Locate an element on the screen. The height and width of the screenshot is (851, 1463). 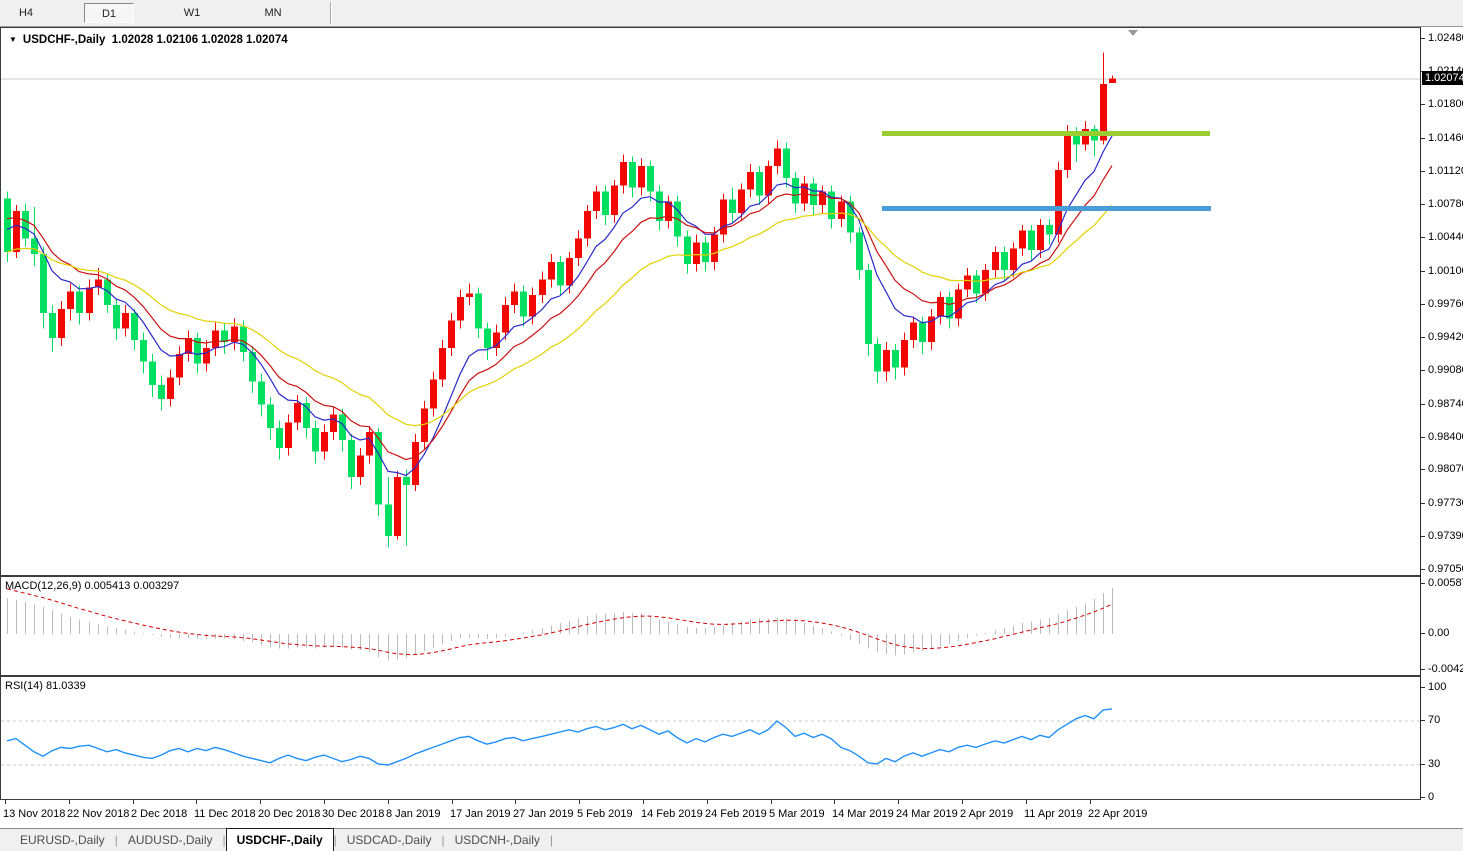
timeframe-button-mn: MN is located at coordinates (273, 13).